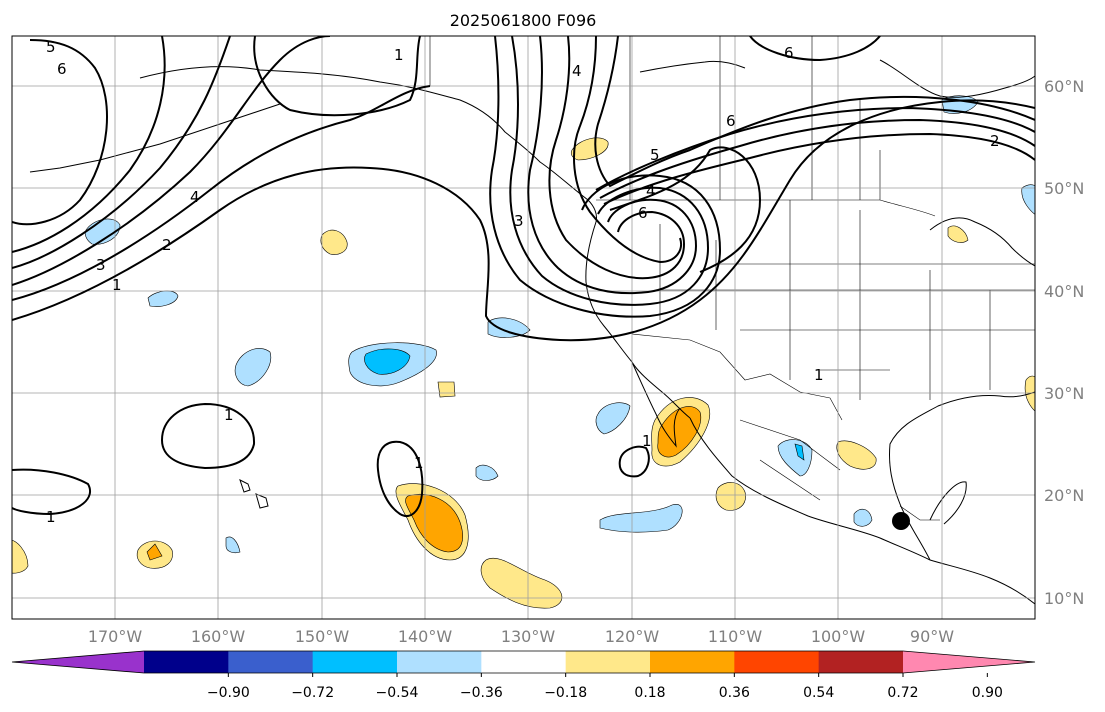  Describe the element at coordinates (818, 693) in the screenshot. I see `colorbar-tick-label: 0.54` at that location.